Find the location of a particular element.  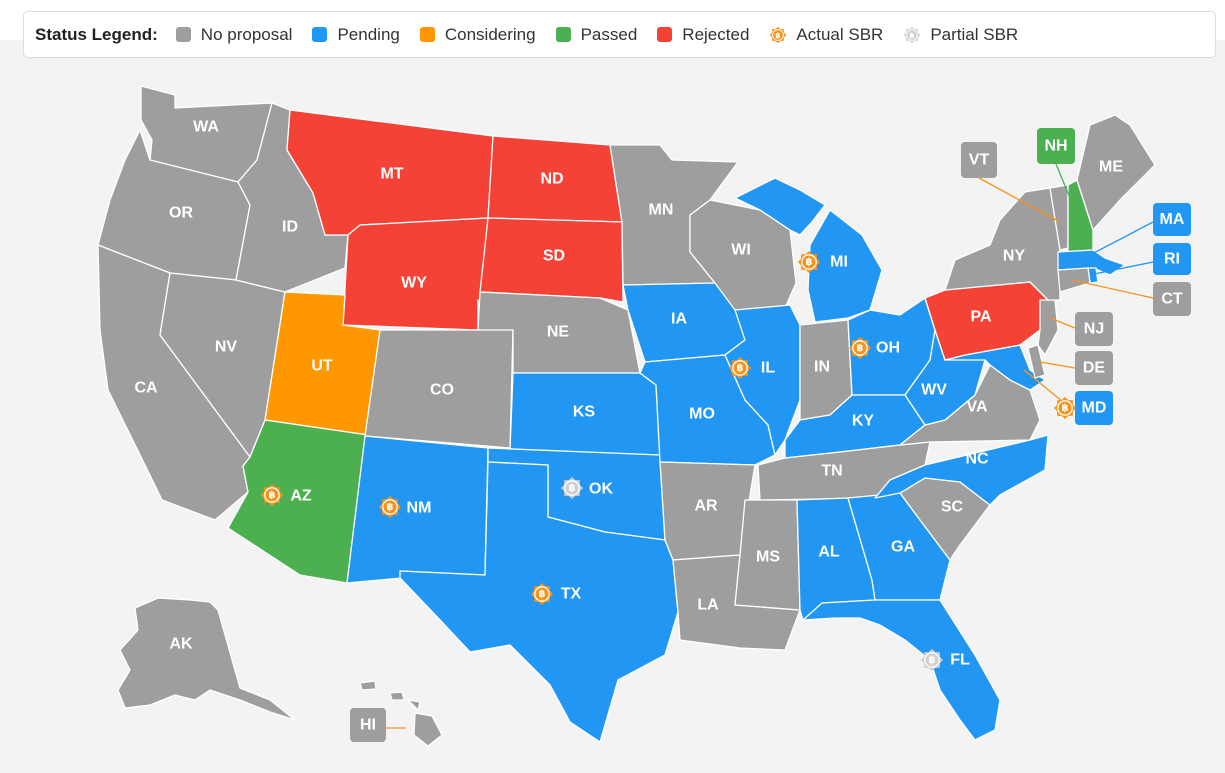

state-ny is located at coordinates (1002, 244).